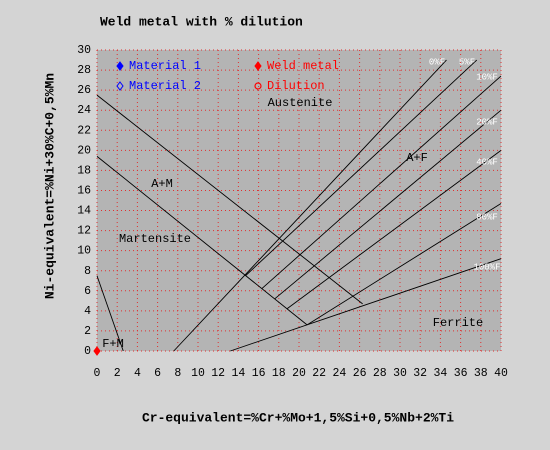 The height and width of the screenshot is (450, 550). Describe the element at coordinates (201, 21) in the screenshot. I see `chart-title: Weld metal with % dilution` at that location.